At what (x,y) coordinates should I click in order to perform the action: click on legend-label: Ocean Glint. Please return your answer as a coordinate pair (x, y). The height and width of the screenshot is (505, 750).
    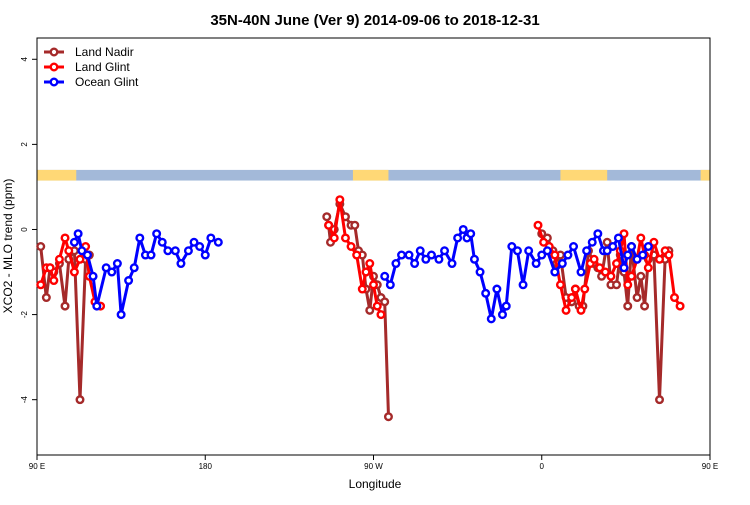
    Looking at the image, I should click on (107, 82).